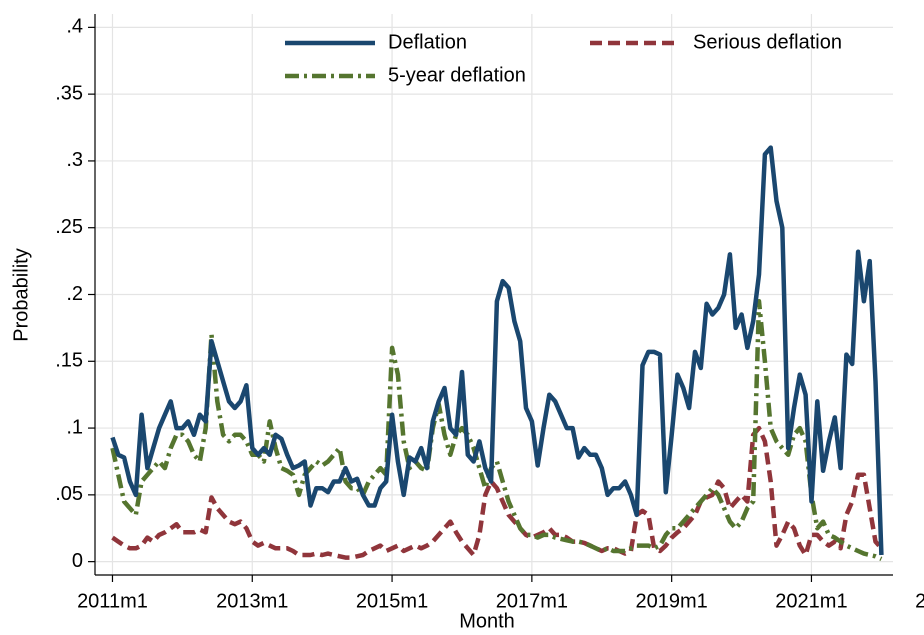  What do you see at coordinates (74, 427) in the screenshot?
I see `y-tick-label: .1` at bounding box center [74, 427].